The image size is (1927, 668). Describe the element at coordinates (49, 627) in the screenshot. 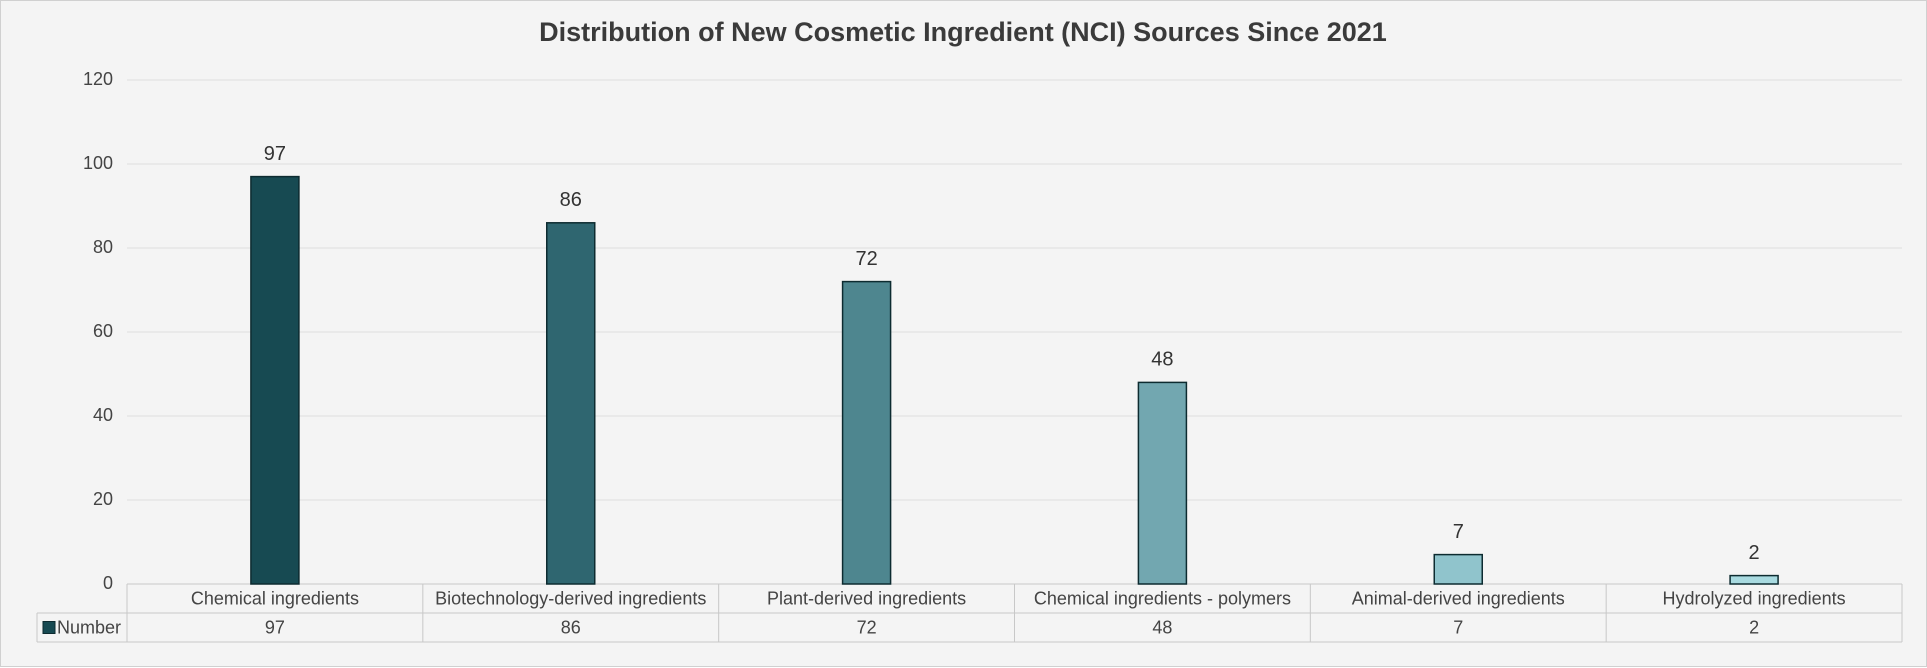

I see `legend-swatch` at that location.